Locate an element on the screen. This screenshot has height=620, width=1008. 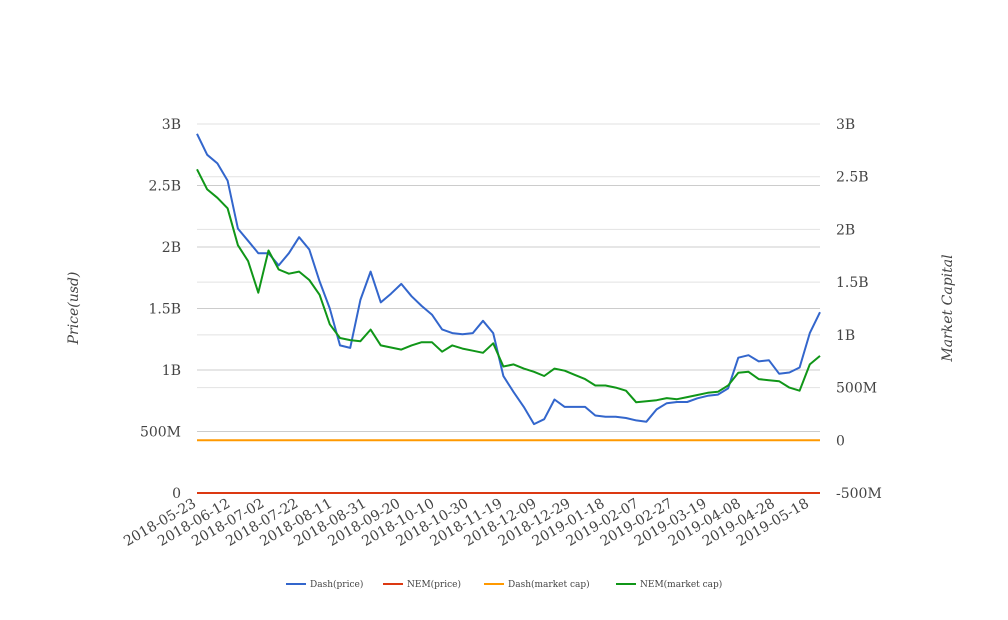
right-tick-label: -500M is located at coordinates (859, 494).